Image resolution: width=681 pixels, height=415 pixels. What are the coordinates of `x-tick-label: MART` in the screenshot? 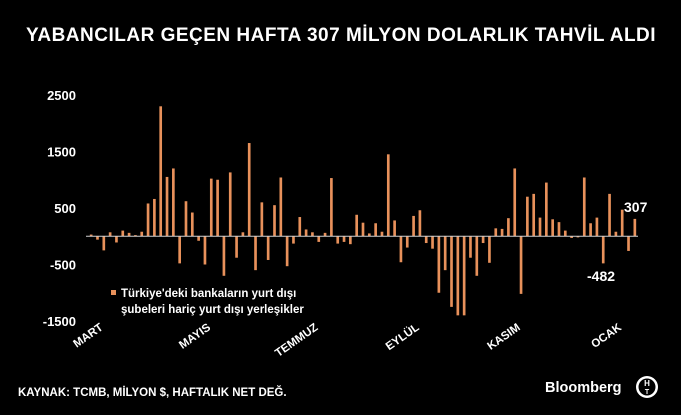 It's located at (88, 336).